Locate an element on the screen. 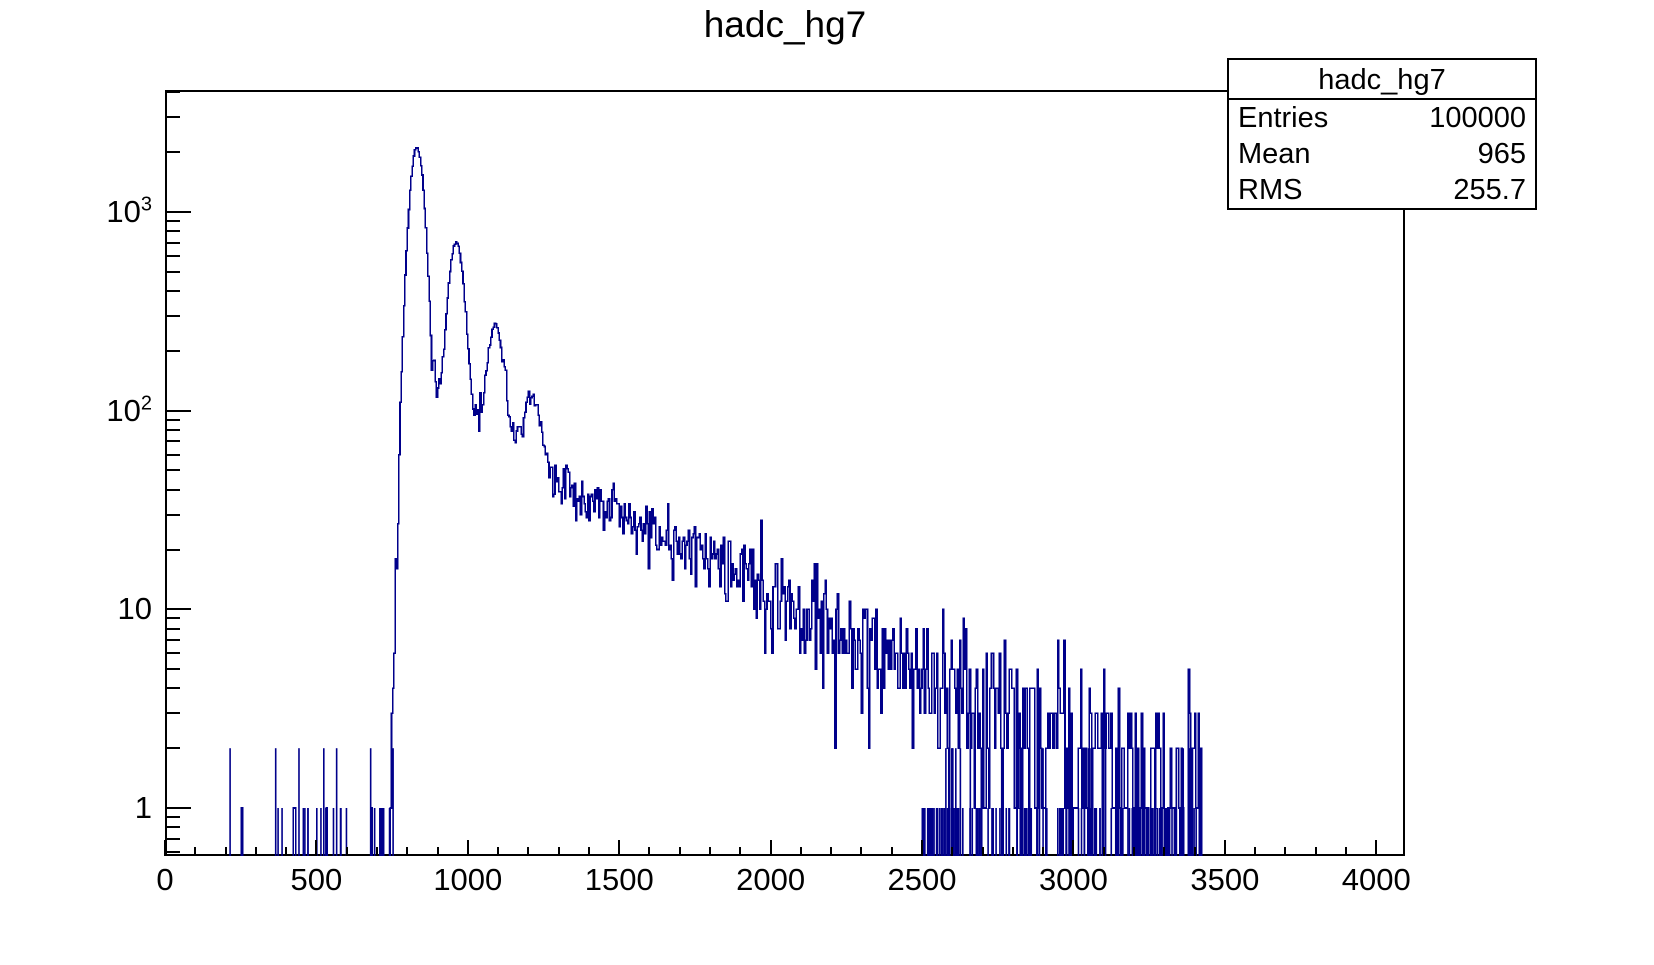  stats-box: hadc_hg7 Entries 100000 Mean 965 RMS 255.7 is located at coordinates (1382, 134).